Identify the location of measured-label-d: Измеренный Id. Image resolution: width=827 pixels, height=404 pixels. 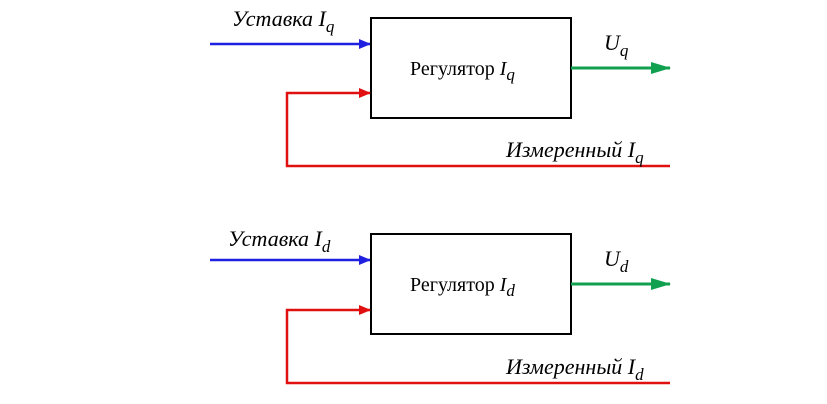
(574, 369).